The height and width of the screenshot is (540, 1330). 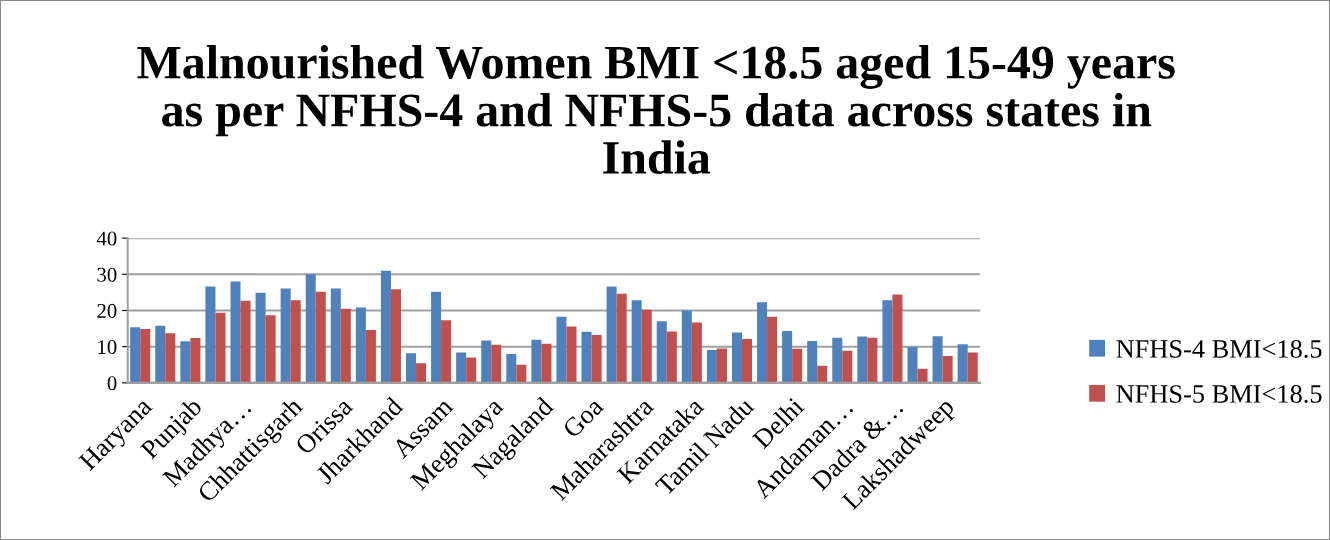 I want to click on y-tick-label: 20, so click(x=107, y=310).